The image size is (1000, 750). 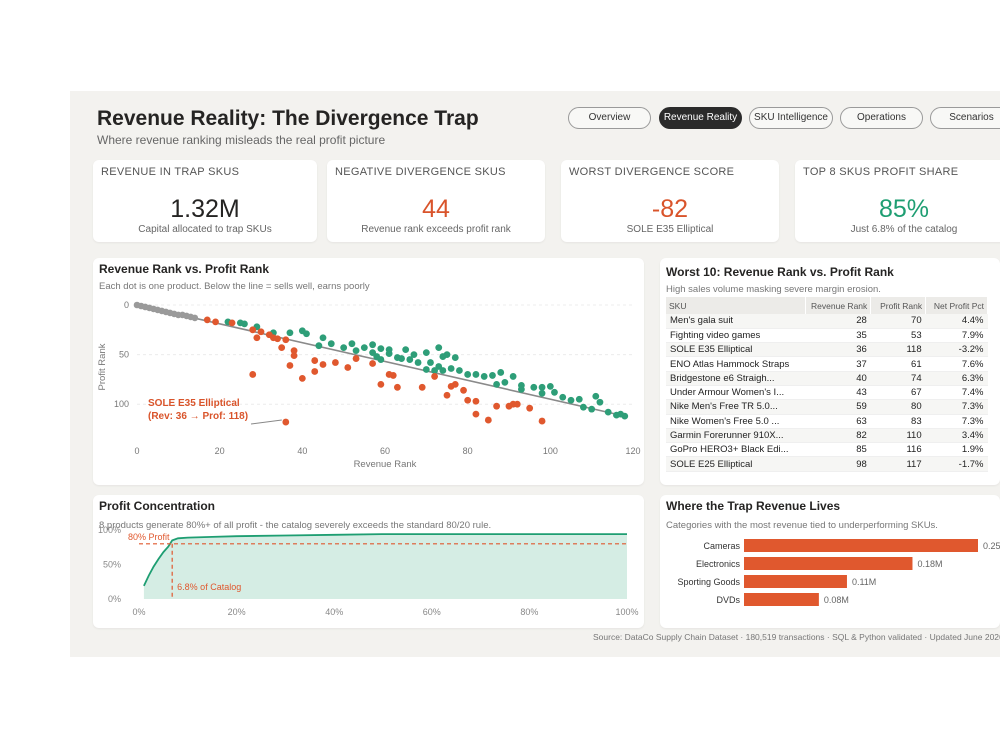 What do you see at coordinates (827, 350) in the screenshot?
I see `table-row: SOLE E35 Elliptical 36 118 -3.2%` at bounding box center [827, 350].